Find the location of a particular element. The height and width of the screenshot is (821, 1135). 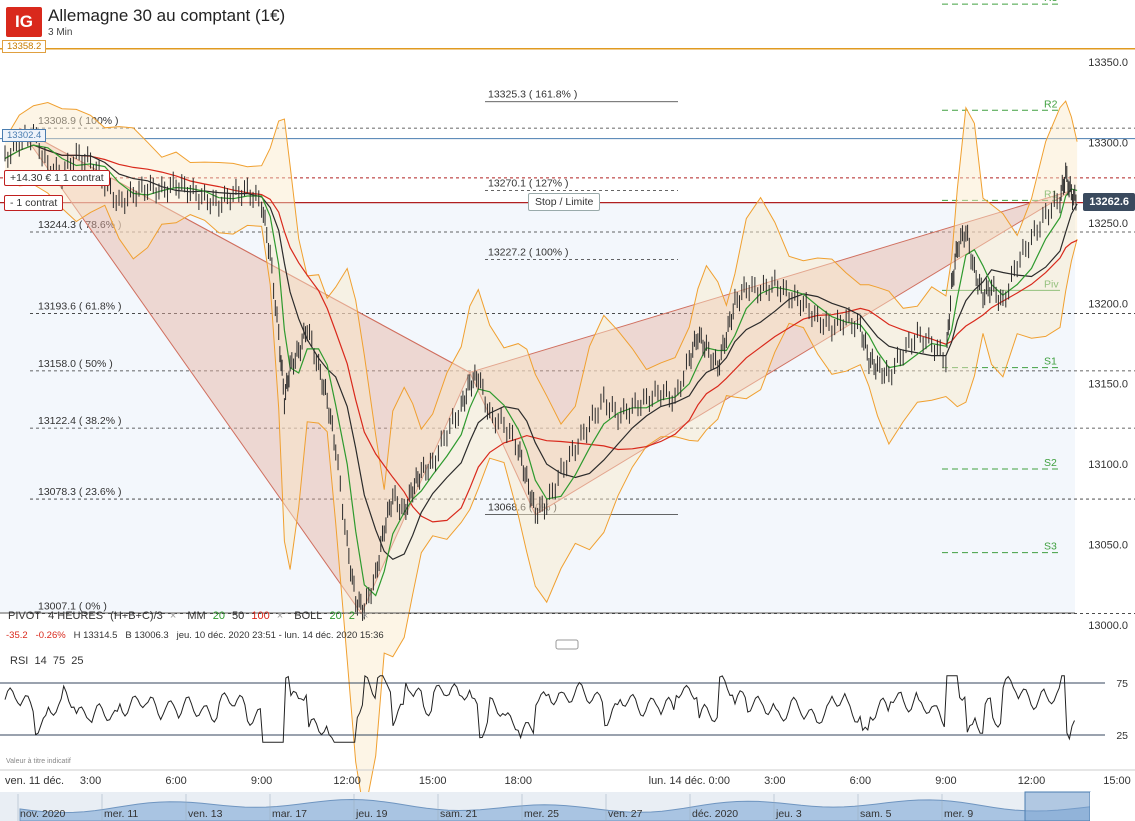

navigator-area is located at coordinates (555, 809).